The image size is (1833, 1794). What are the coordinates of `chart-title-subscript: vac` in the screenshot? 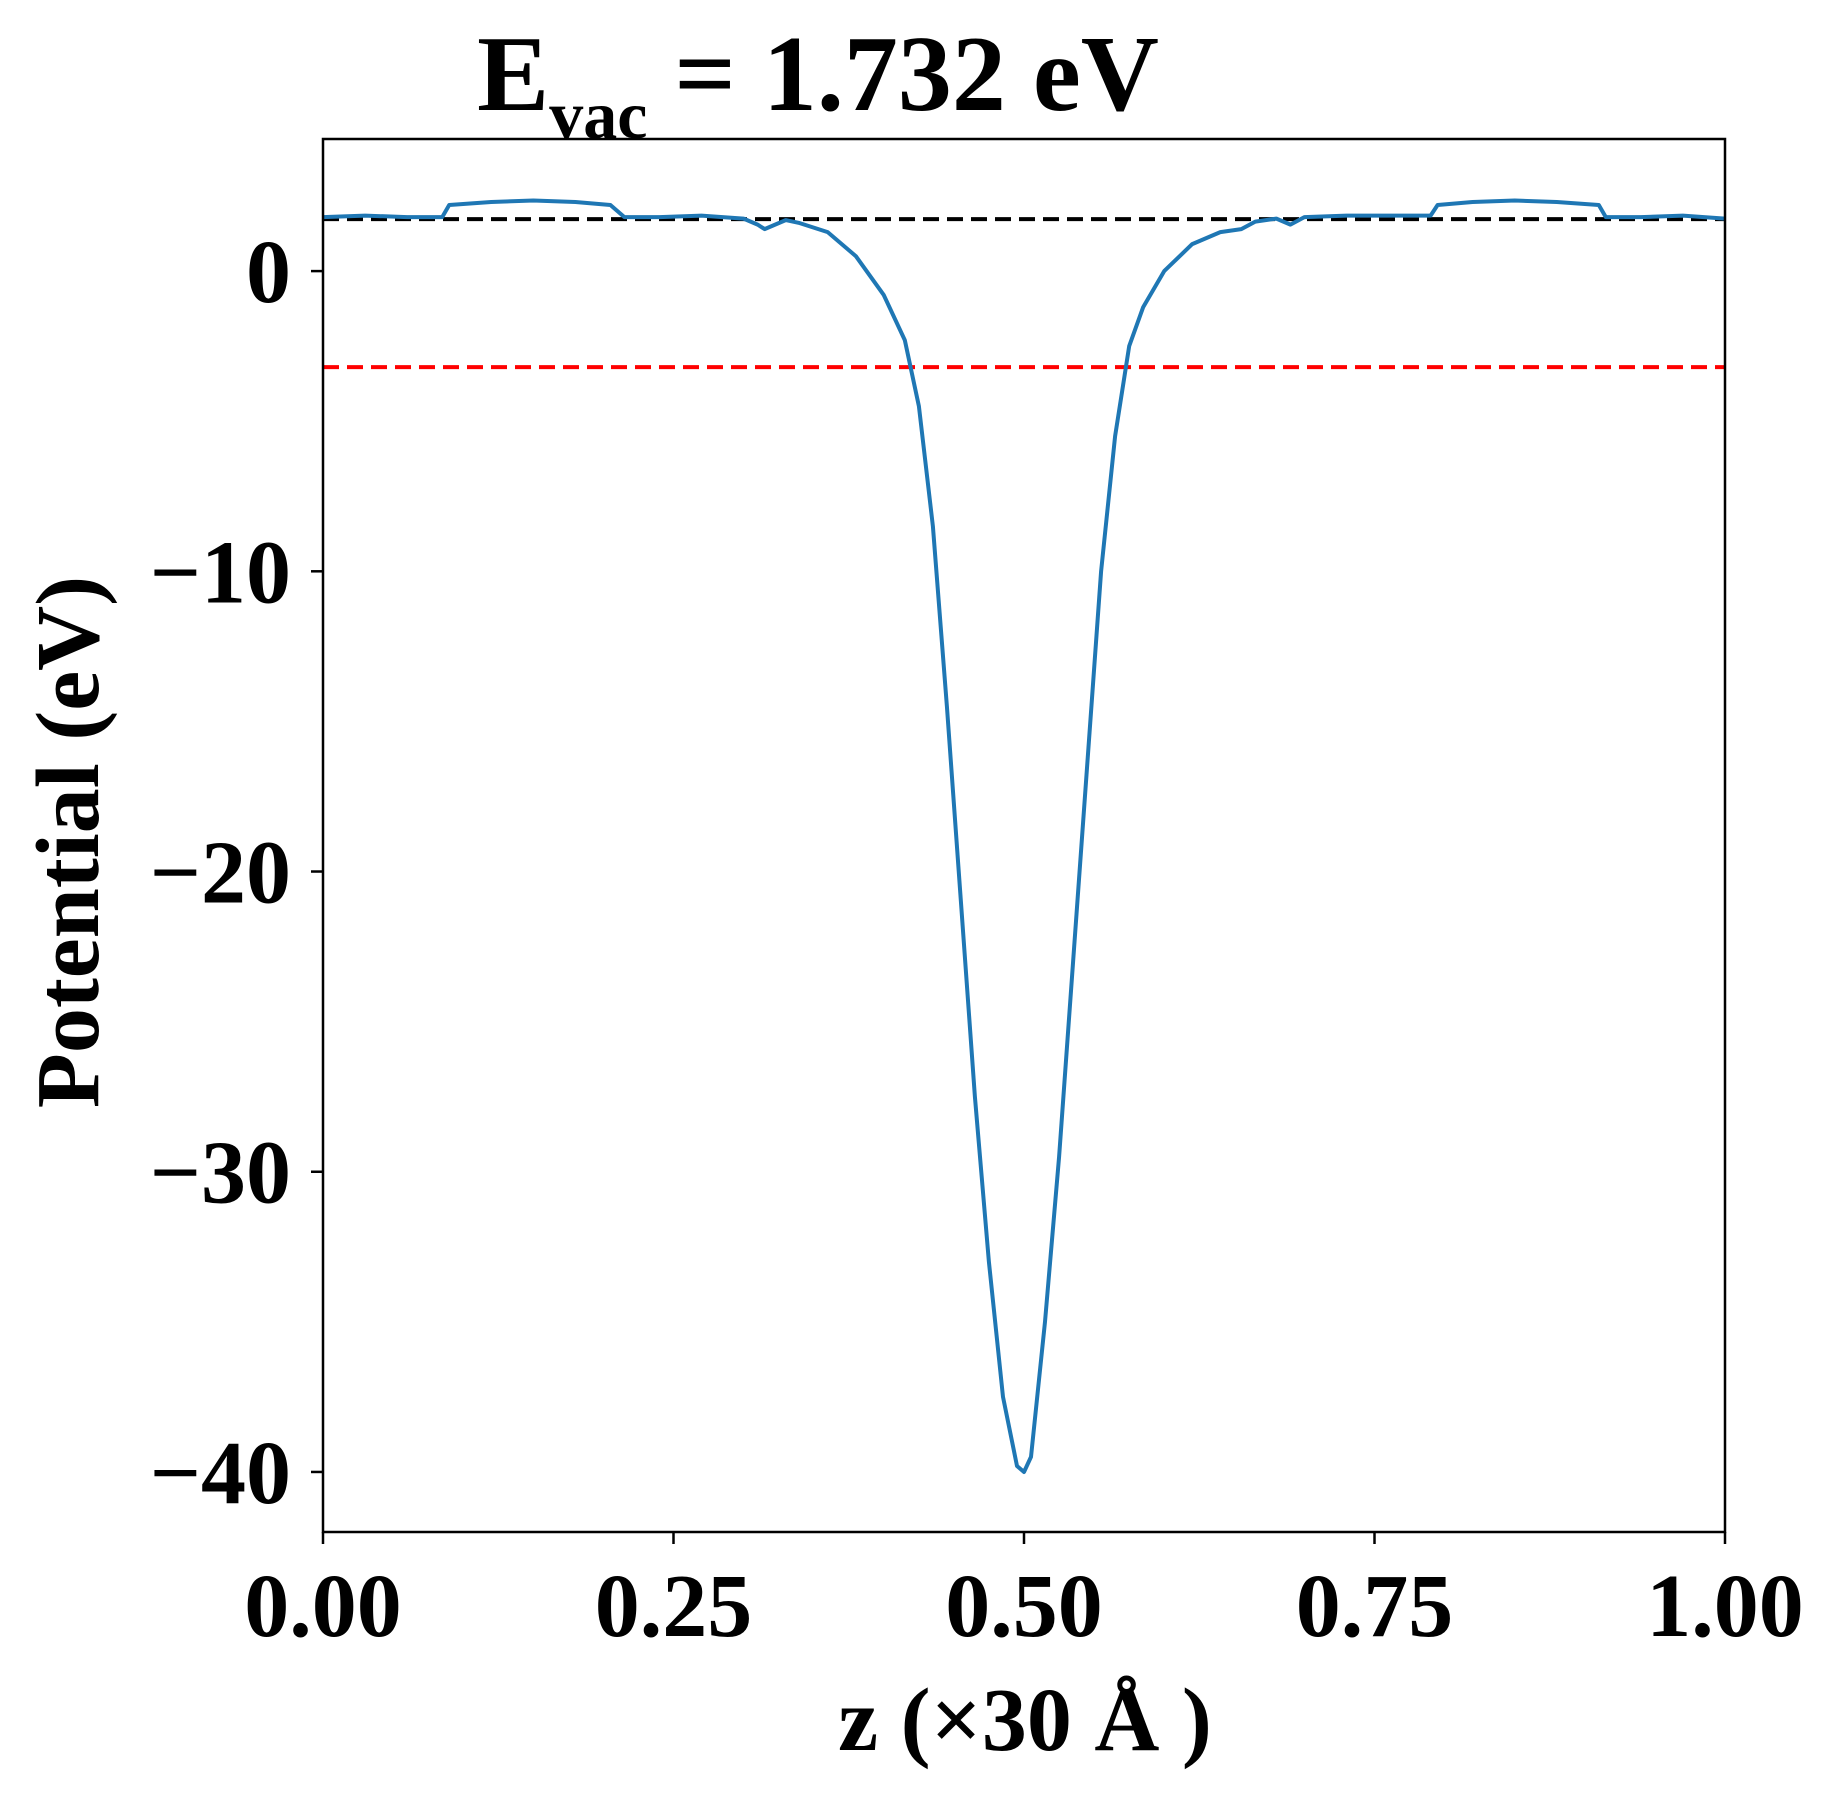 It's located at (598, 115).